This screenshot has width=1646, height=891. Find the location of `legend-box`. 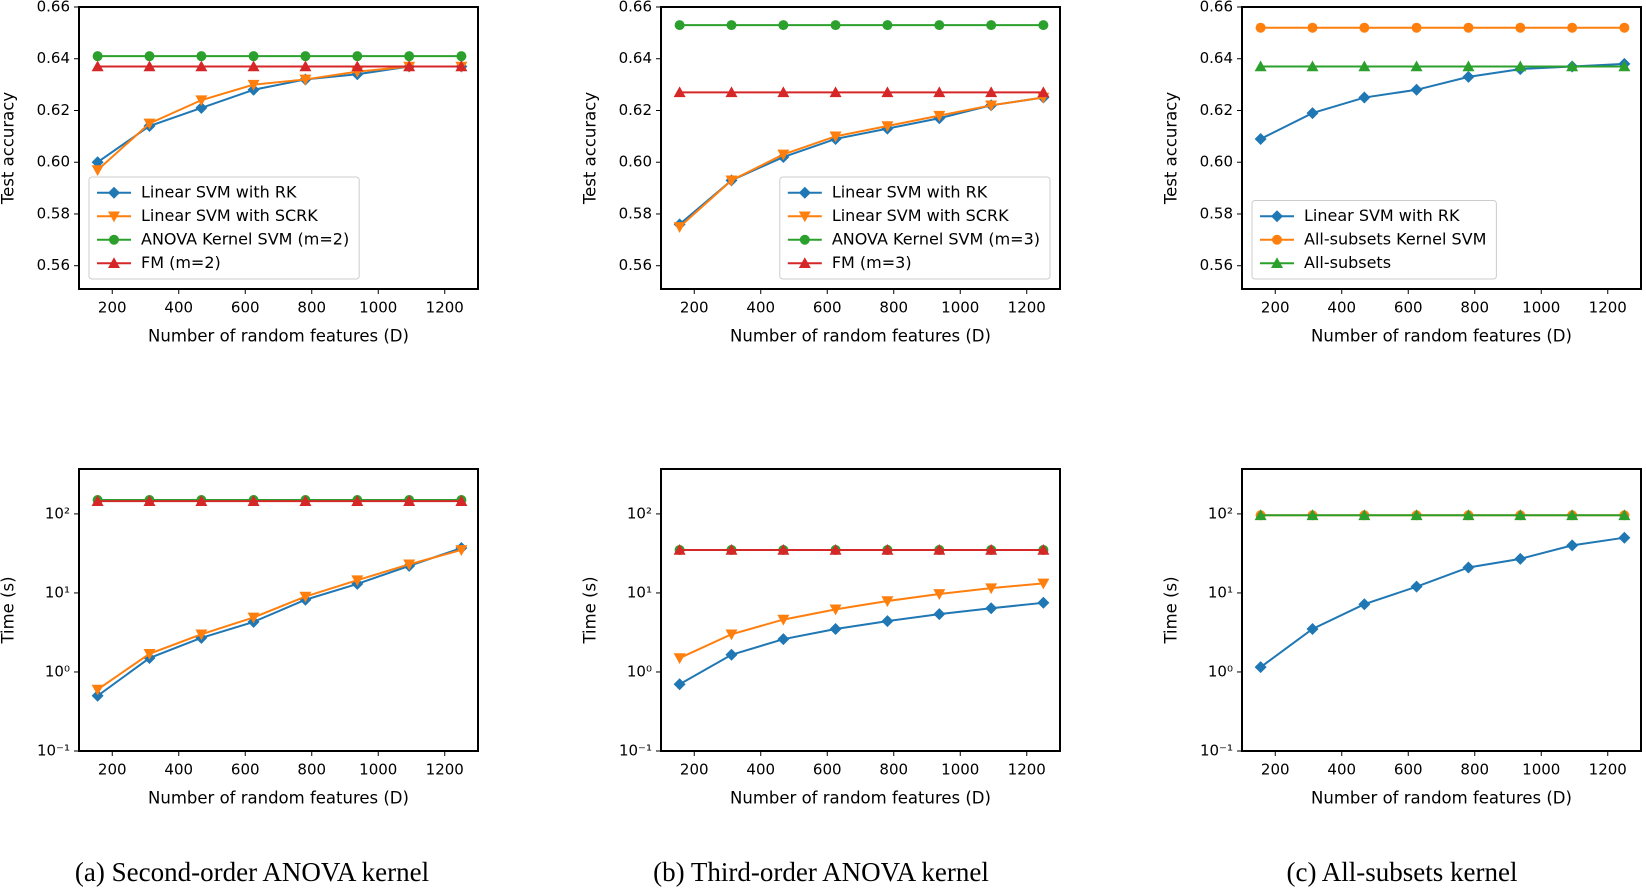

legend-box is located at coordinates (1374, 240).